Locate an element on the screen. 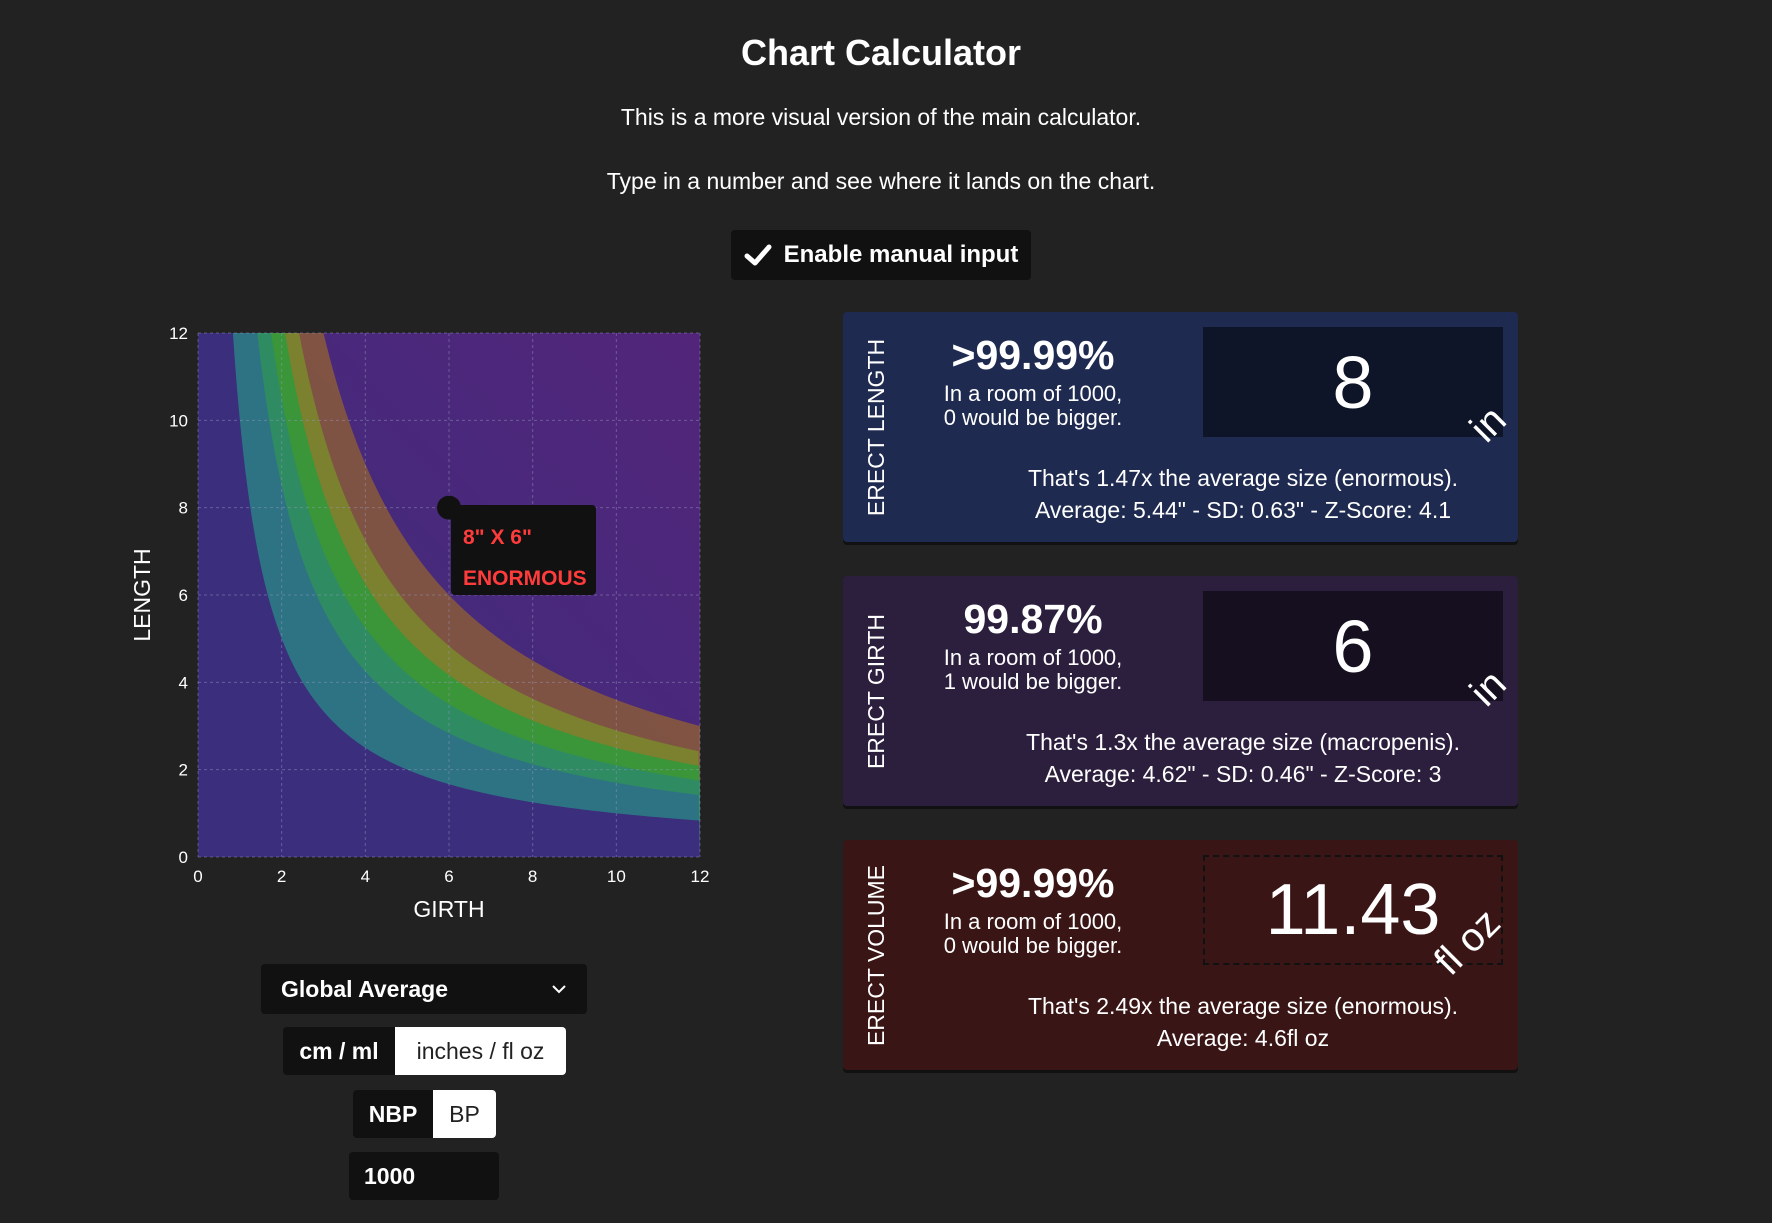 The image size is (1772, 1223). length-value-input: 8 is located at coordinates (1353, 382).